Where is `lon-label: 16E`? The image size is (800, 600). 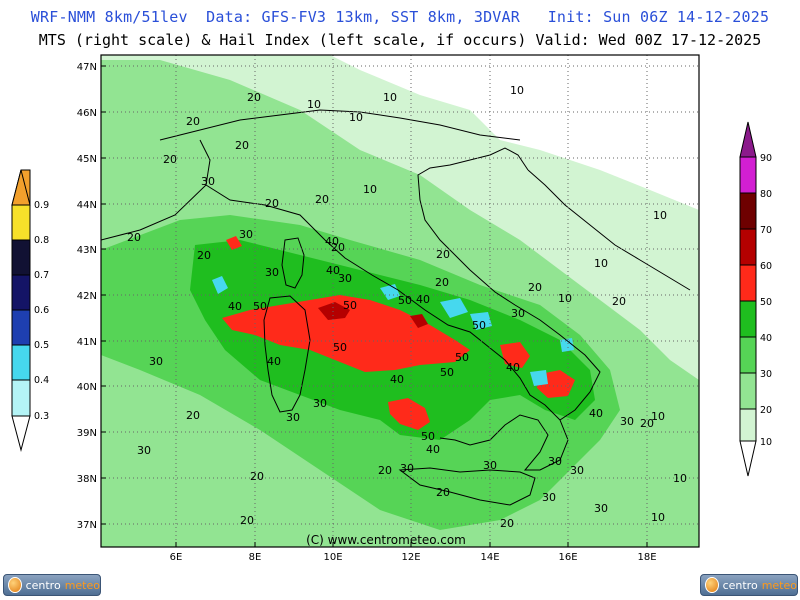 lon-label: 16E is located at coordinates (567, 557).